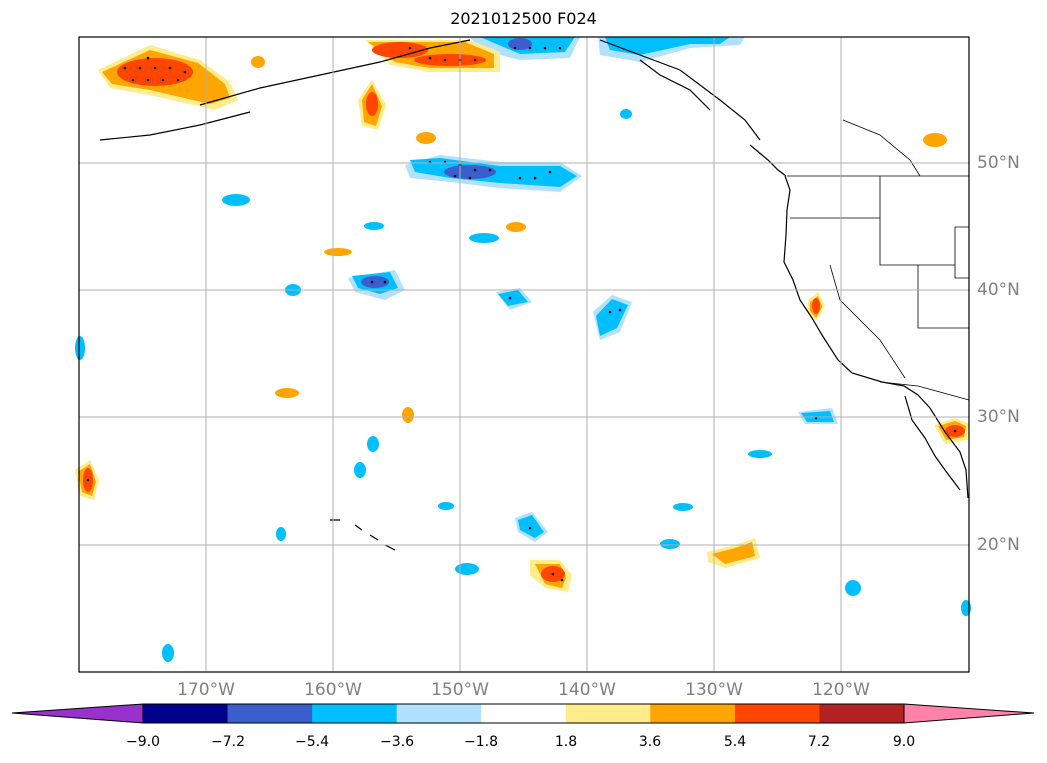  I want to click on lon-label: 120°W, so click(841, 690).